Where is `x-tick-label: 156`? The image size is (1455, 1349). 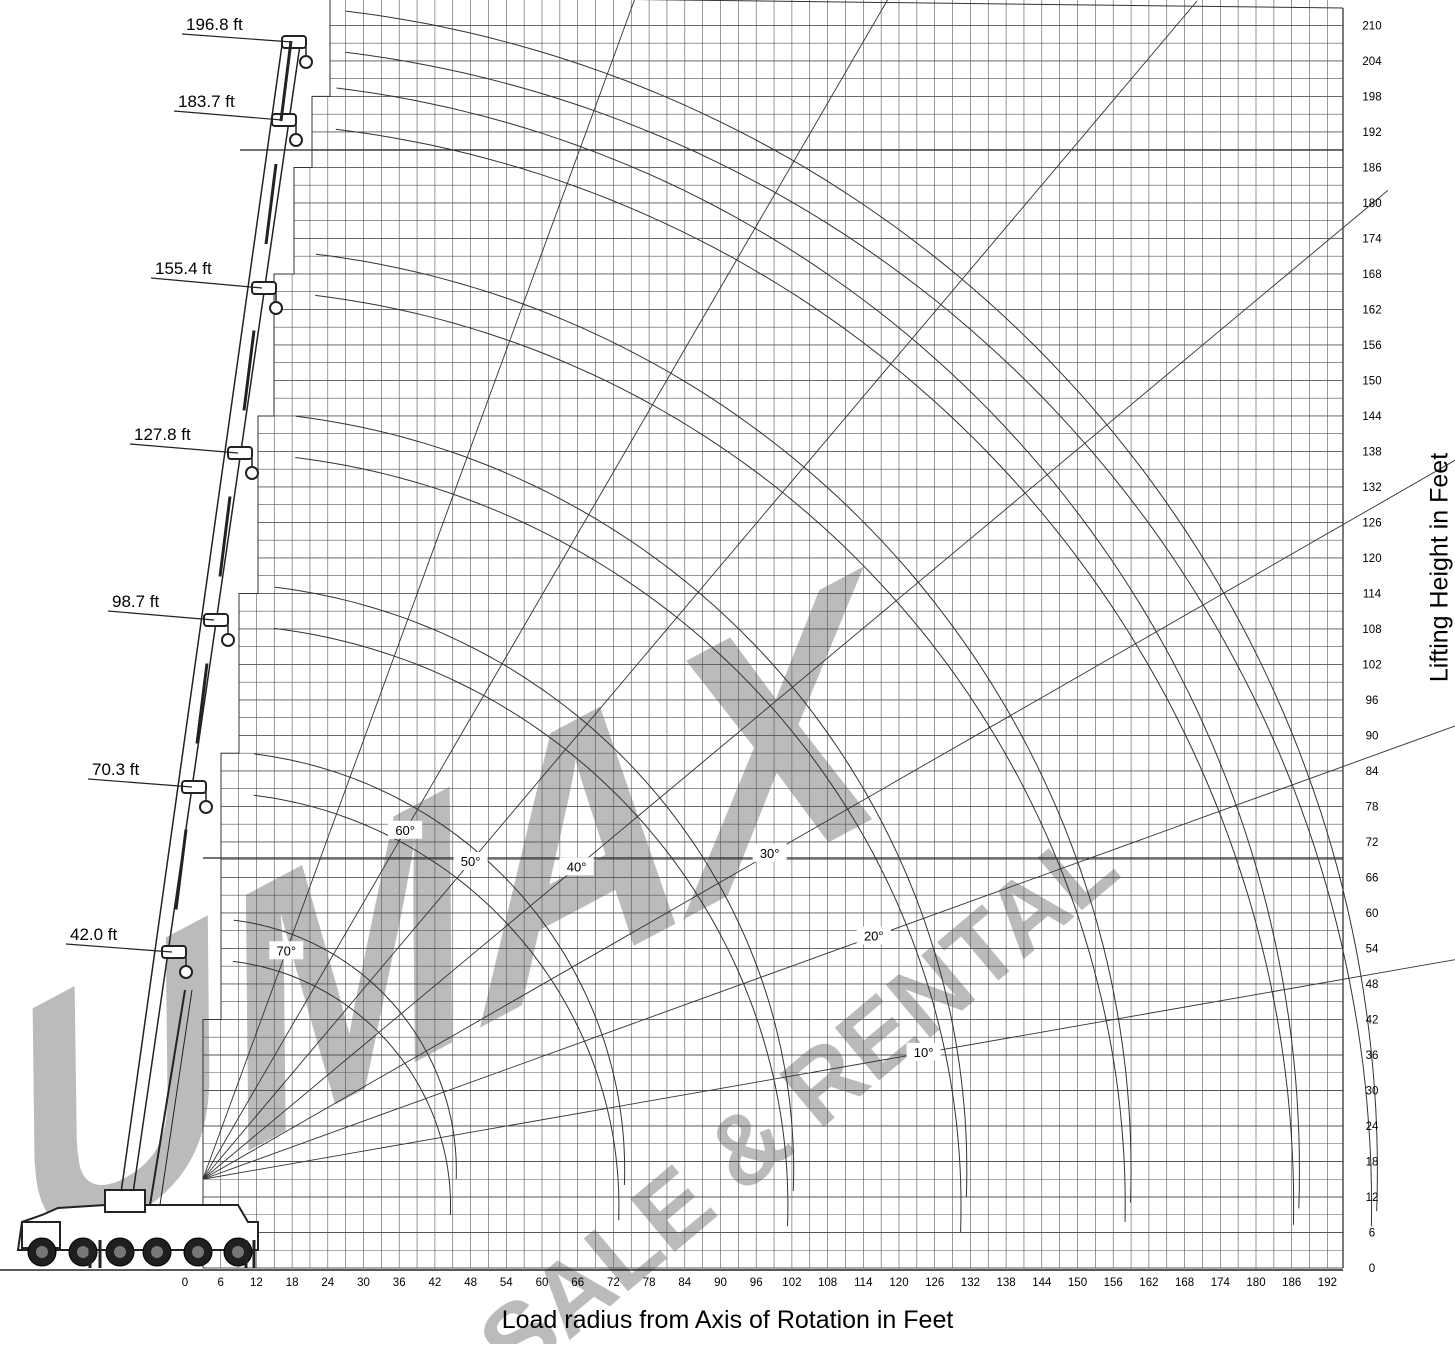
x-tick-label: 156 is located at coordinates (1113, 1283).